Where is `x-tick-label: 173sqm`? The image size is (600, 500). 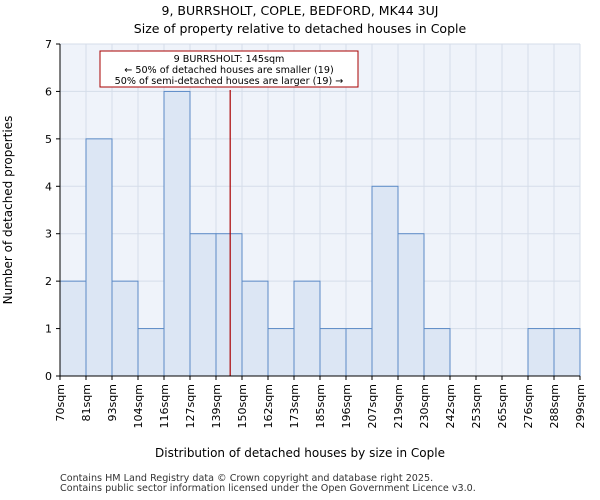 x-tick-label: 173sqm is located at coordinates (294, 406).